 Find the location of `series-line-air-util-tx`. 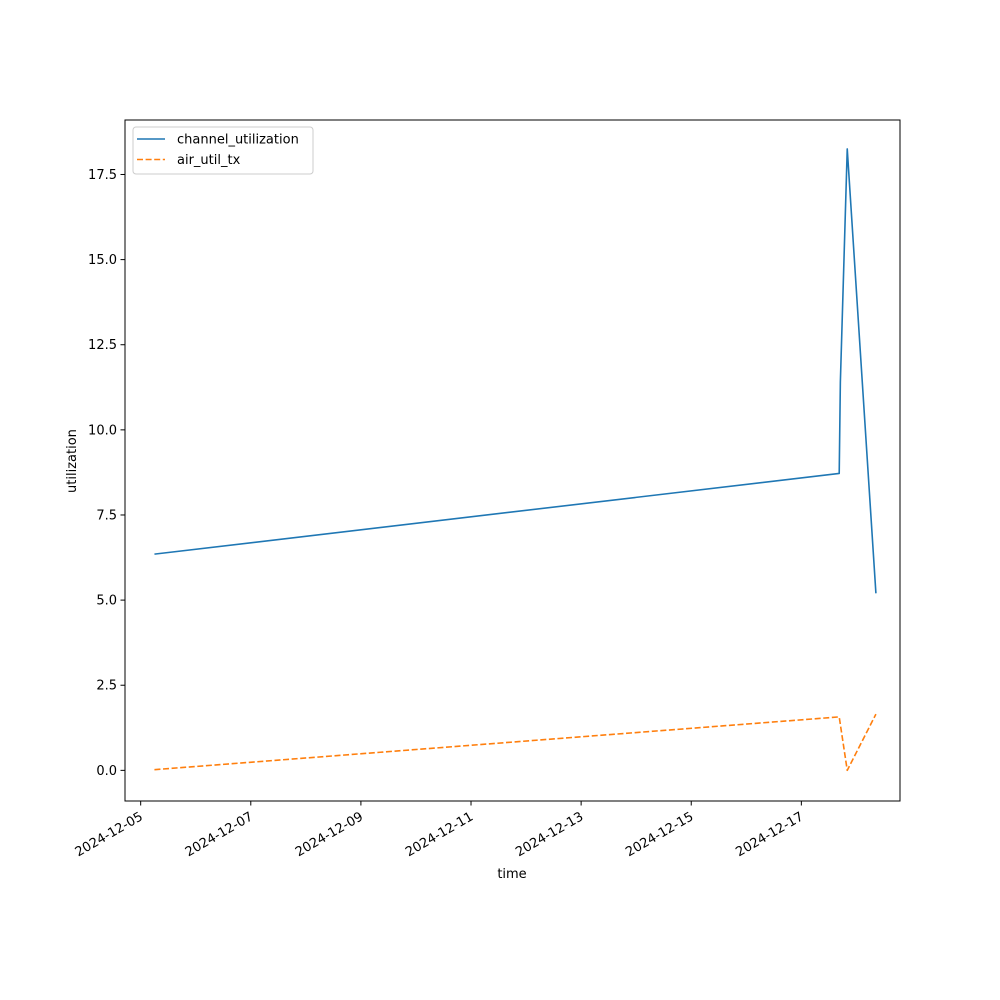

series-line-air-util-tx is located at coordinates (515, 742).